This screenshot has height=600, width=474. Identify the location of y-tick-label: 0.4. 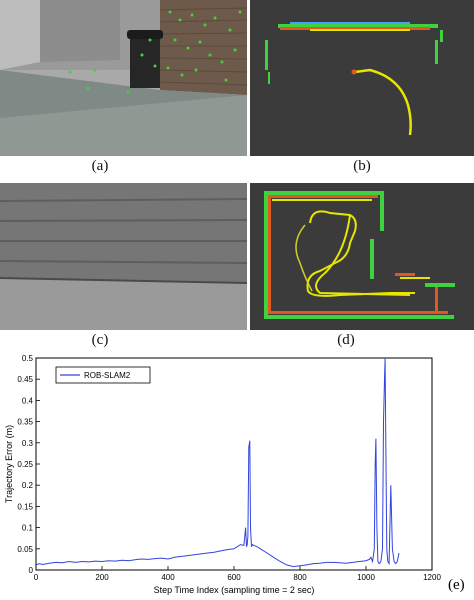
(28, 400).